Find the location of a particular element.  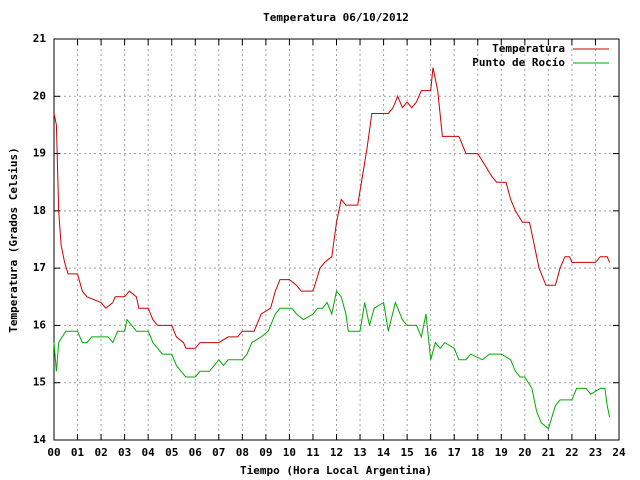

x-tick-label: 15 is located at coordinates (407, 452).